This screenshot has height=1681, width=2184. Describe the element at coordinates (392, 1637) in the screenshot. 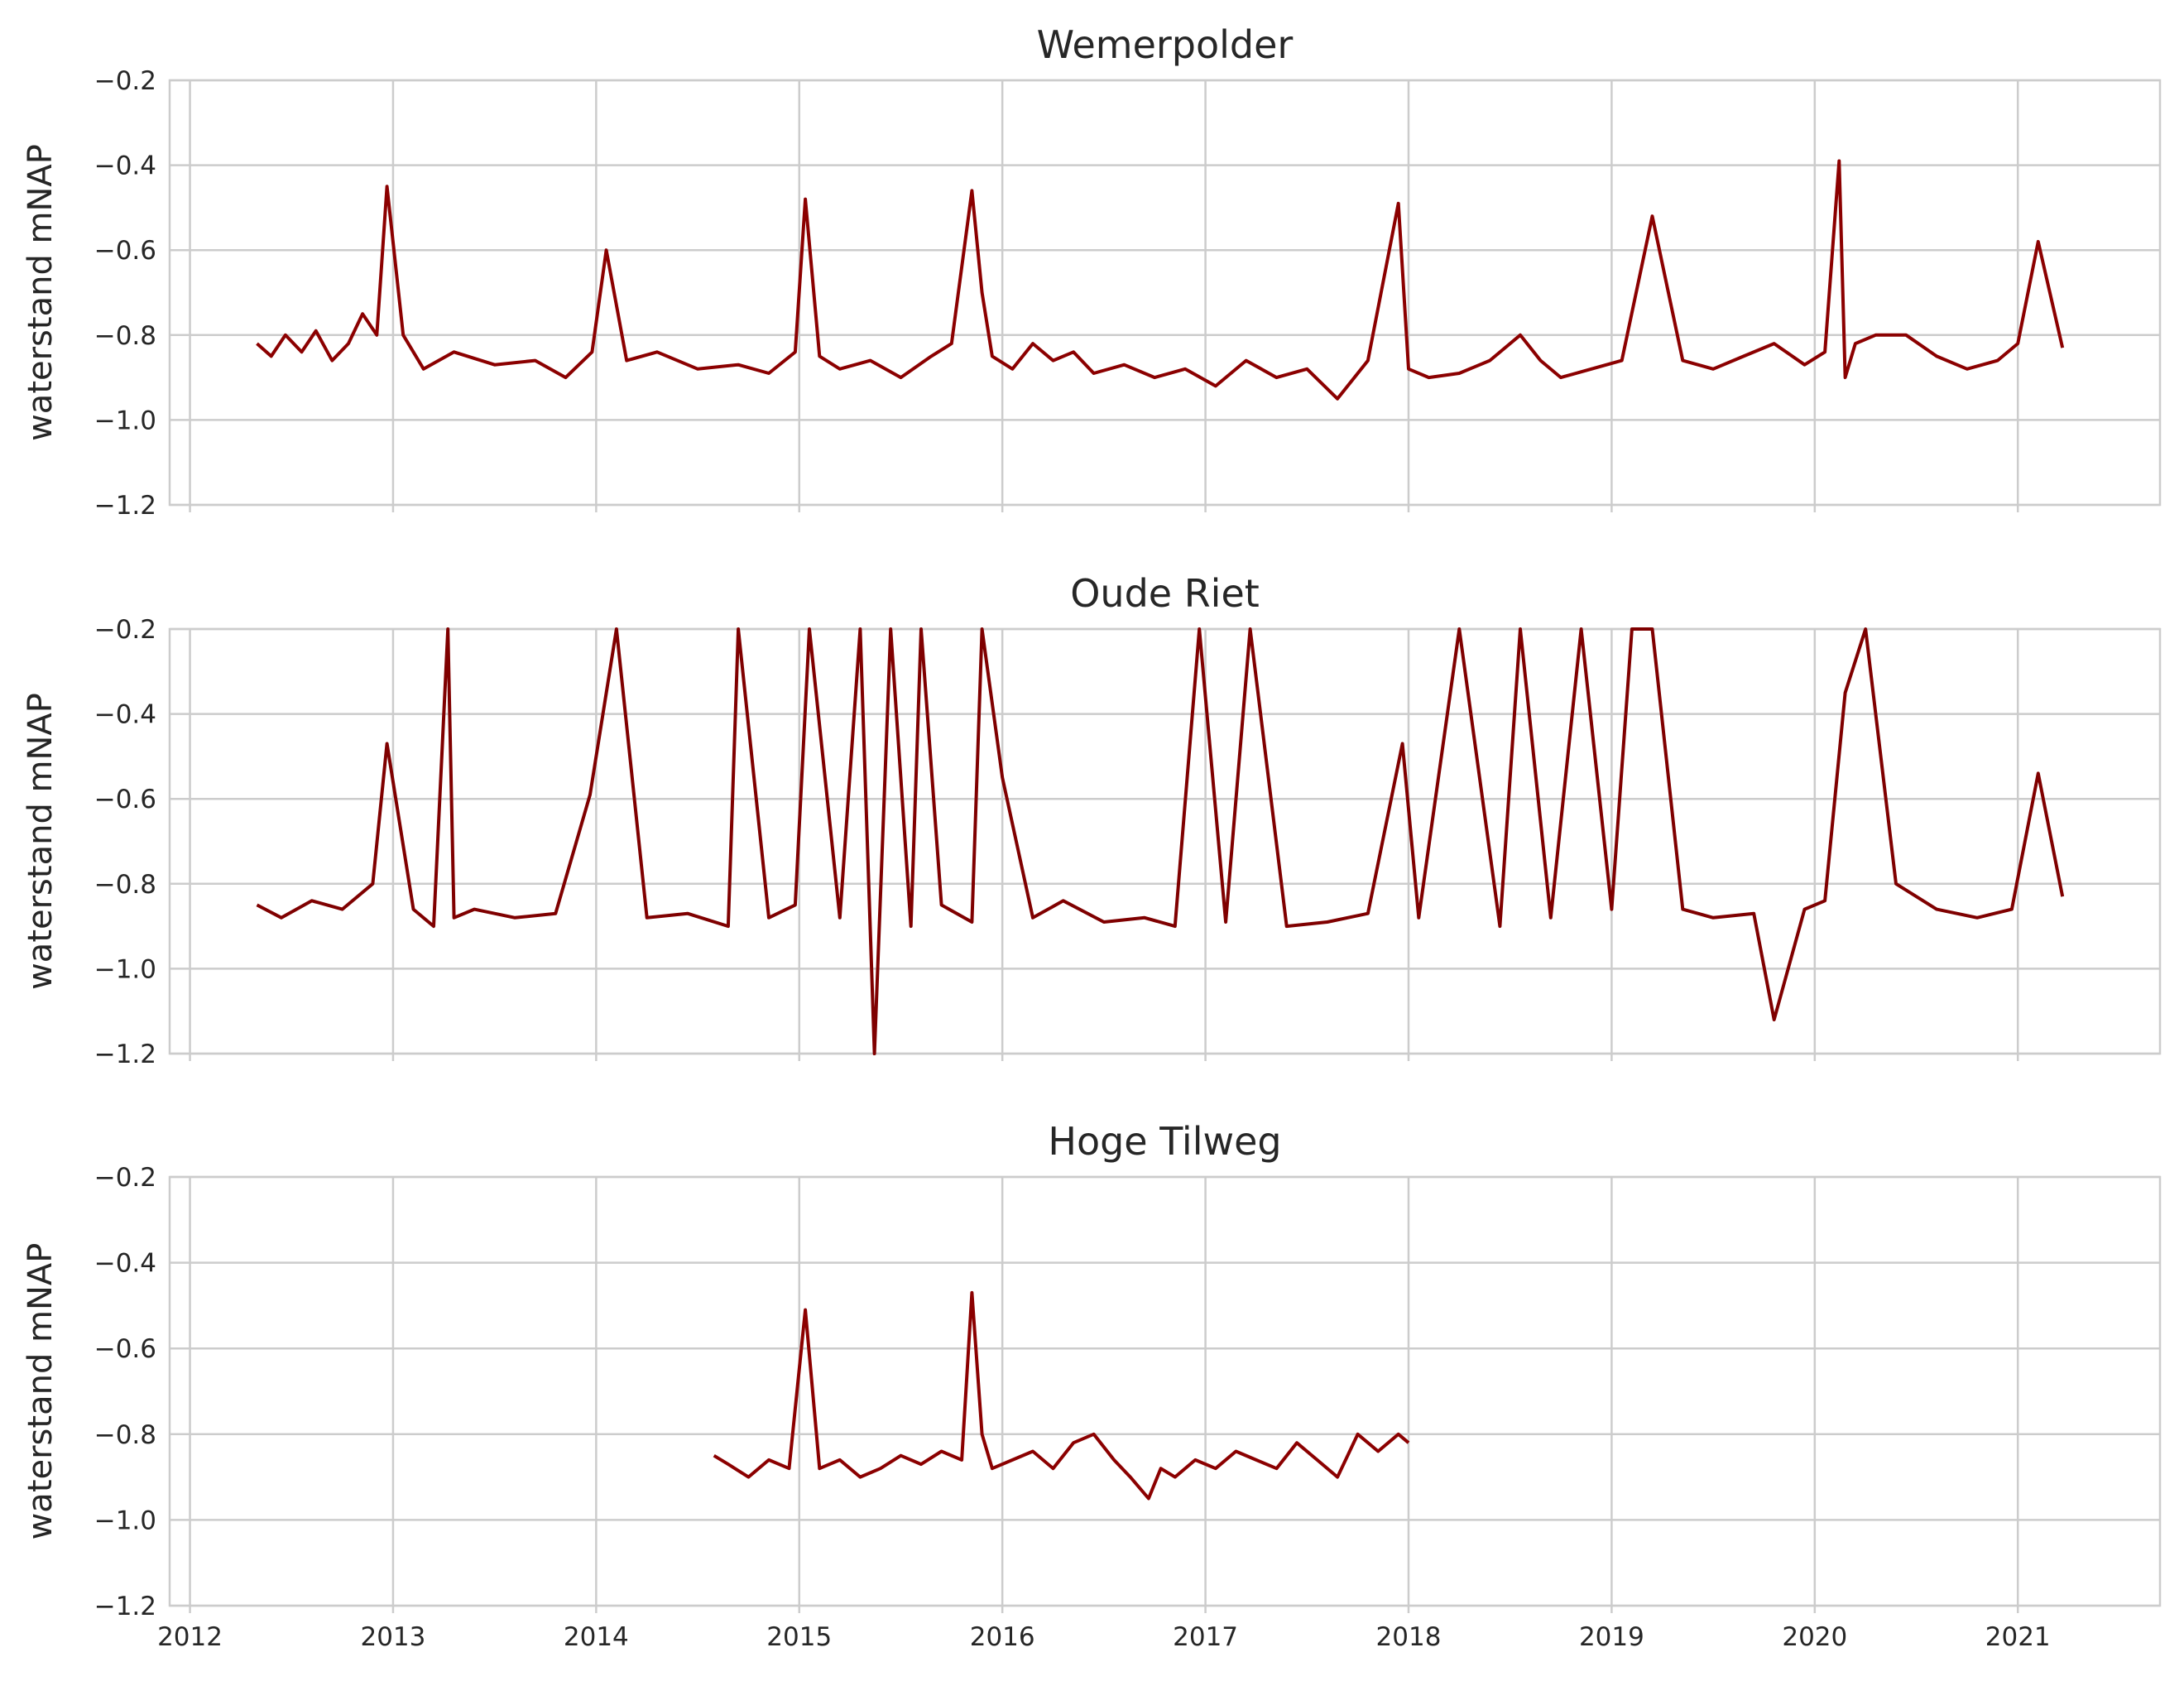

I see `x-tick-label-hoge-tilweg-1: 2013` at that location.